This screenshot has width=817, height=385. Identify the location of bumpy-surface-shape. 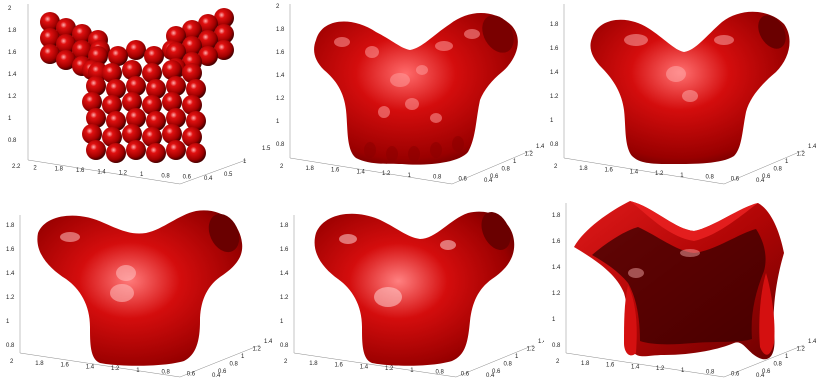
(416, 89).